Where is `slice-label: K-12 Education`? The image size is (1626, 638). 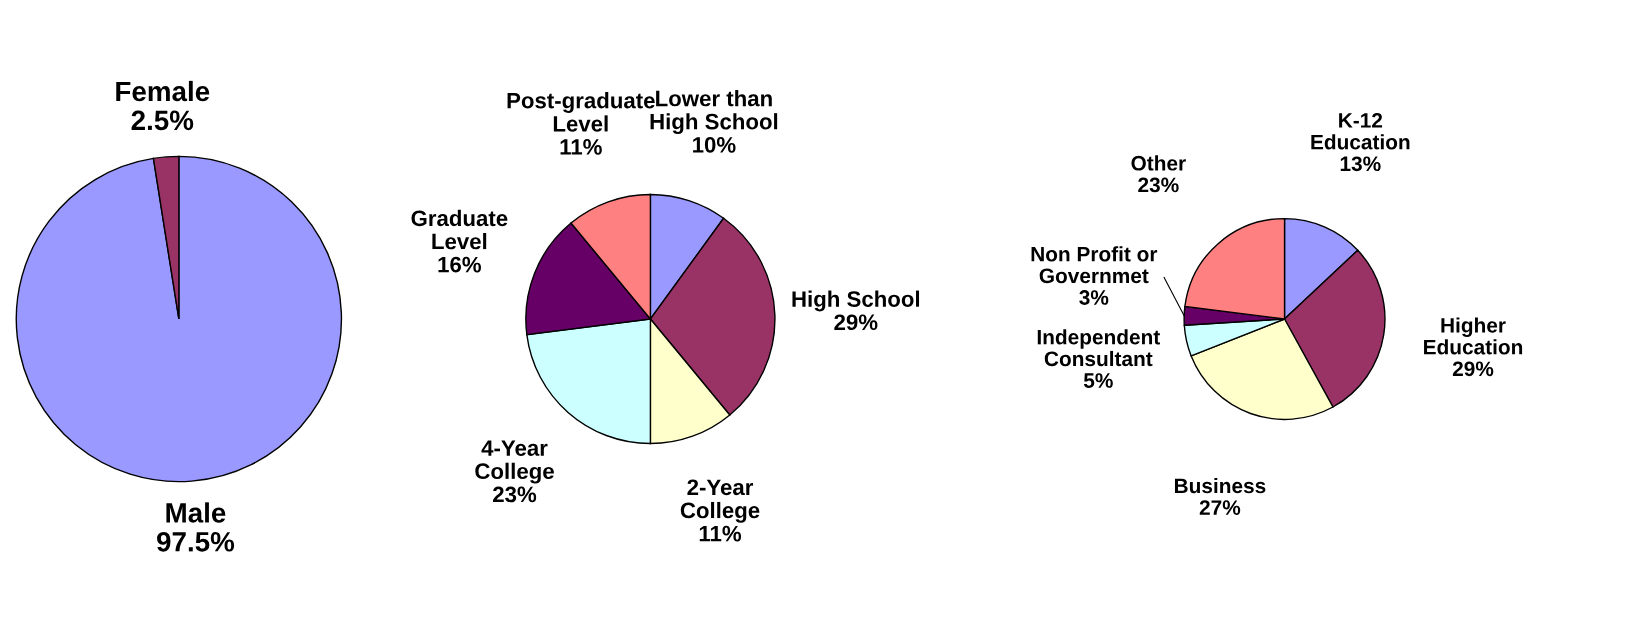 slice-label: K-12 Education is located at coordinates (1360, 131).